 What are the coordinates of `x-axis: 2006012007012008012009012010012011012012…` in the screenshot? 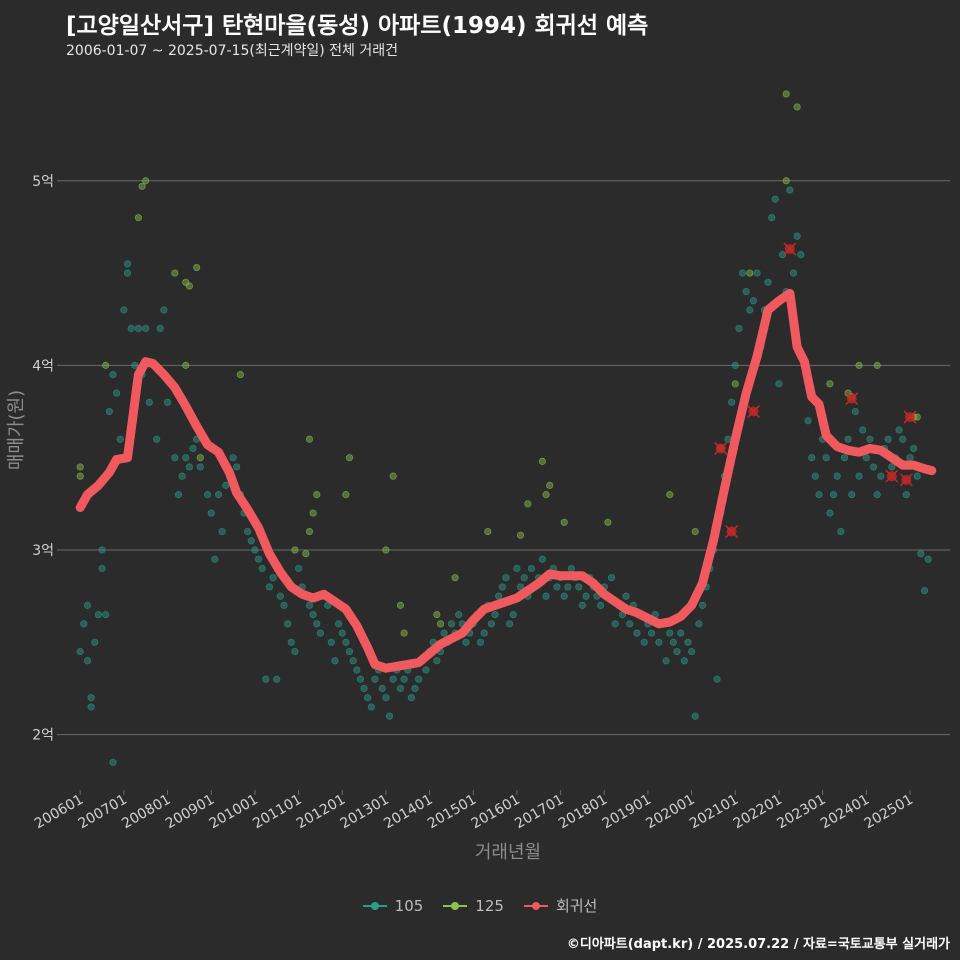 It's located at (474, 811).